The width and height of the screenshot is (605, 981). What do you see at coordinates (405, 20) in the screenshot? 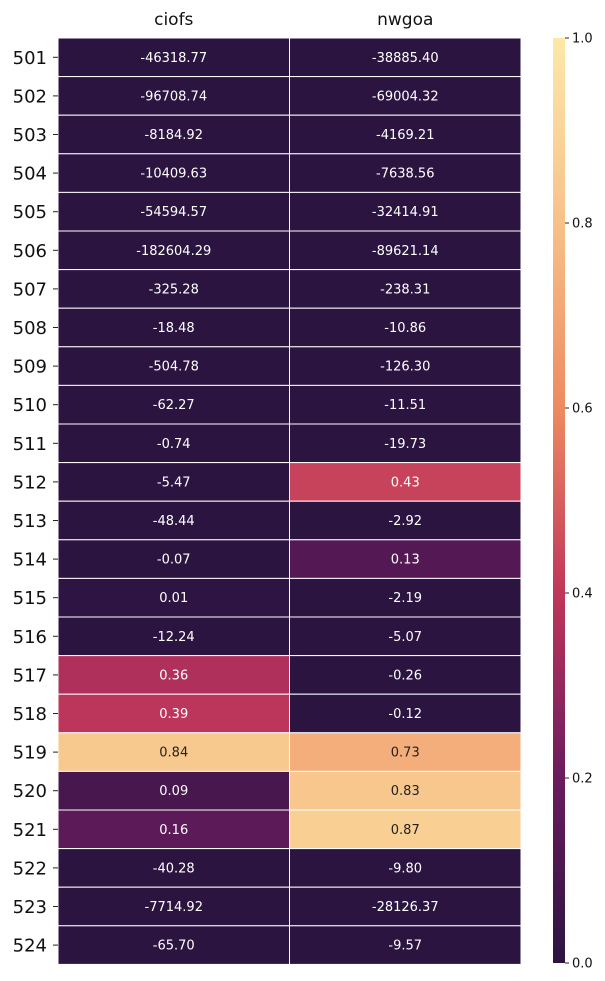
I see `column-label-nwgoa: nwgoa` at bounding box center [405, 20].